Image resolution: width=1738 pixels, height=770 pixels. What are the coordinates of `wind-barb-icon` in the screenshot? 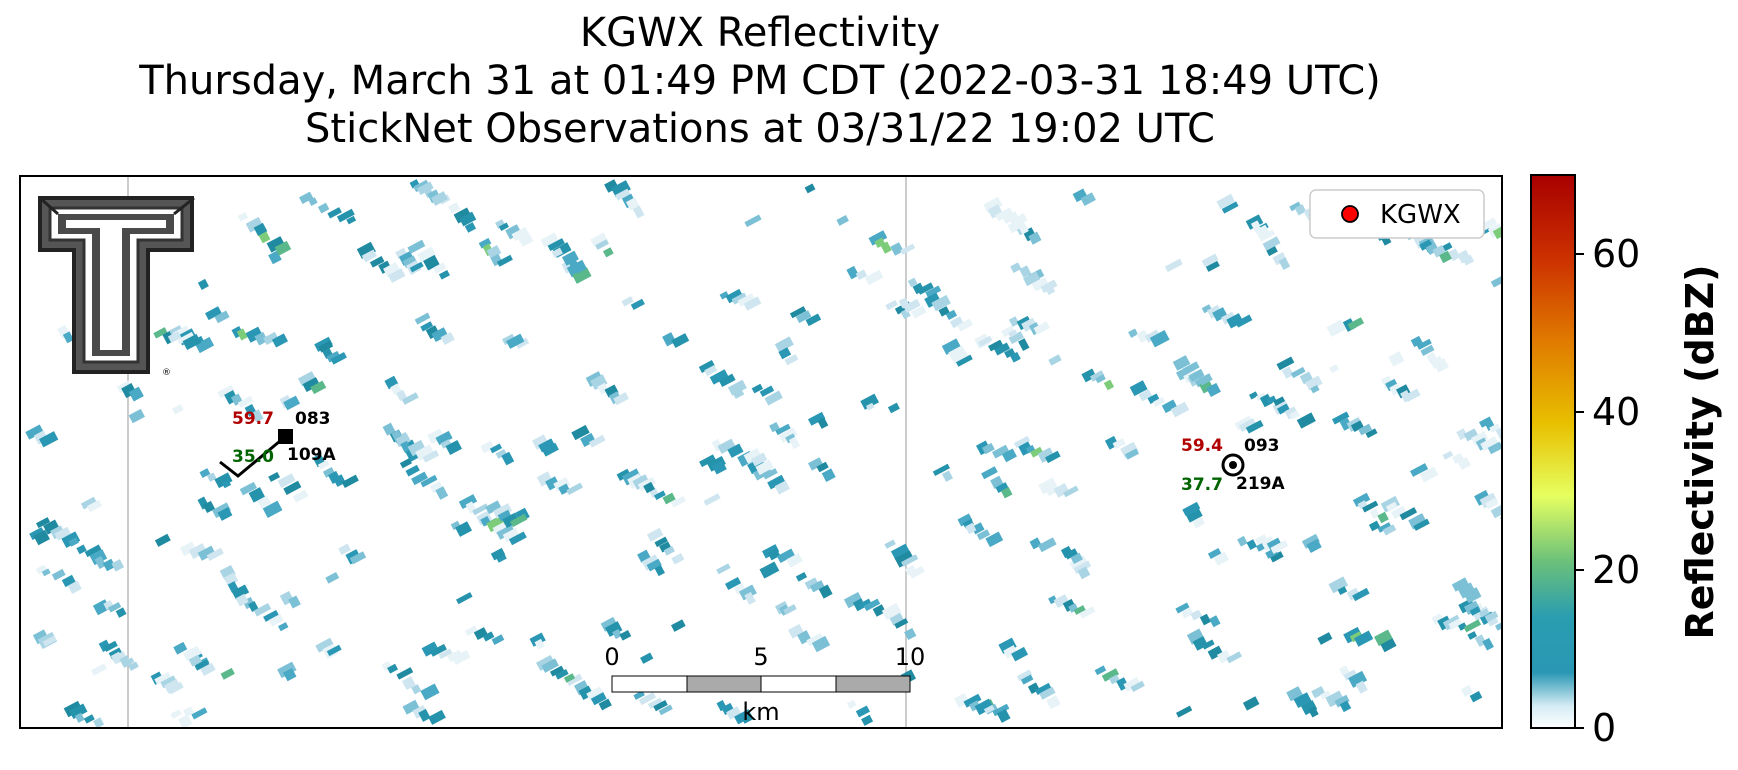 It's located at (253, 456).